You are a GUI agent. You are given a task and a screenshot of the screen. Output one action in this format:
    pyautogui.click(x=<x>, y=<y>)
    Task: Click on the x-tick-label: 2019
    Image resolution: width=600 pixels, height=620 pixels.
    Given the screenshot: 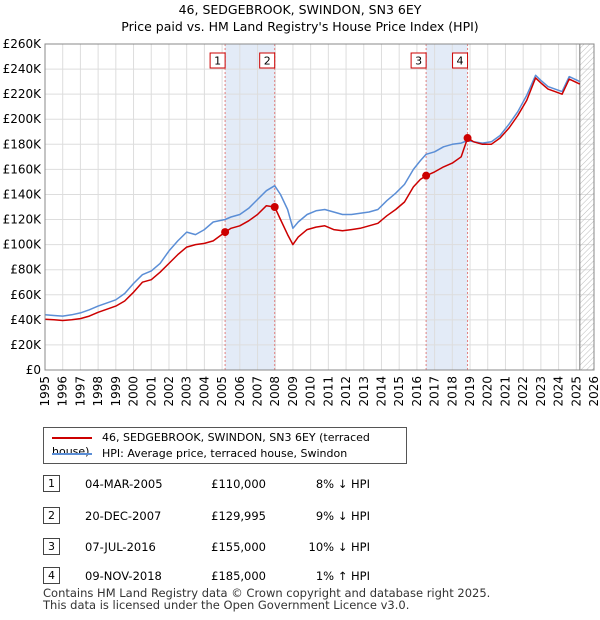 What is the action you would take?
    pyautogui.click(x=470, y=391)
    